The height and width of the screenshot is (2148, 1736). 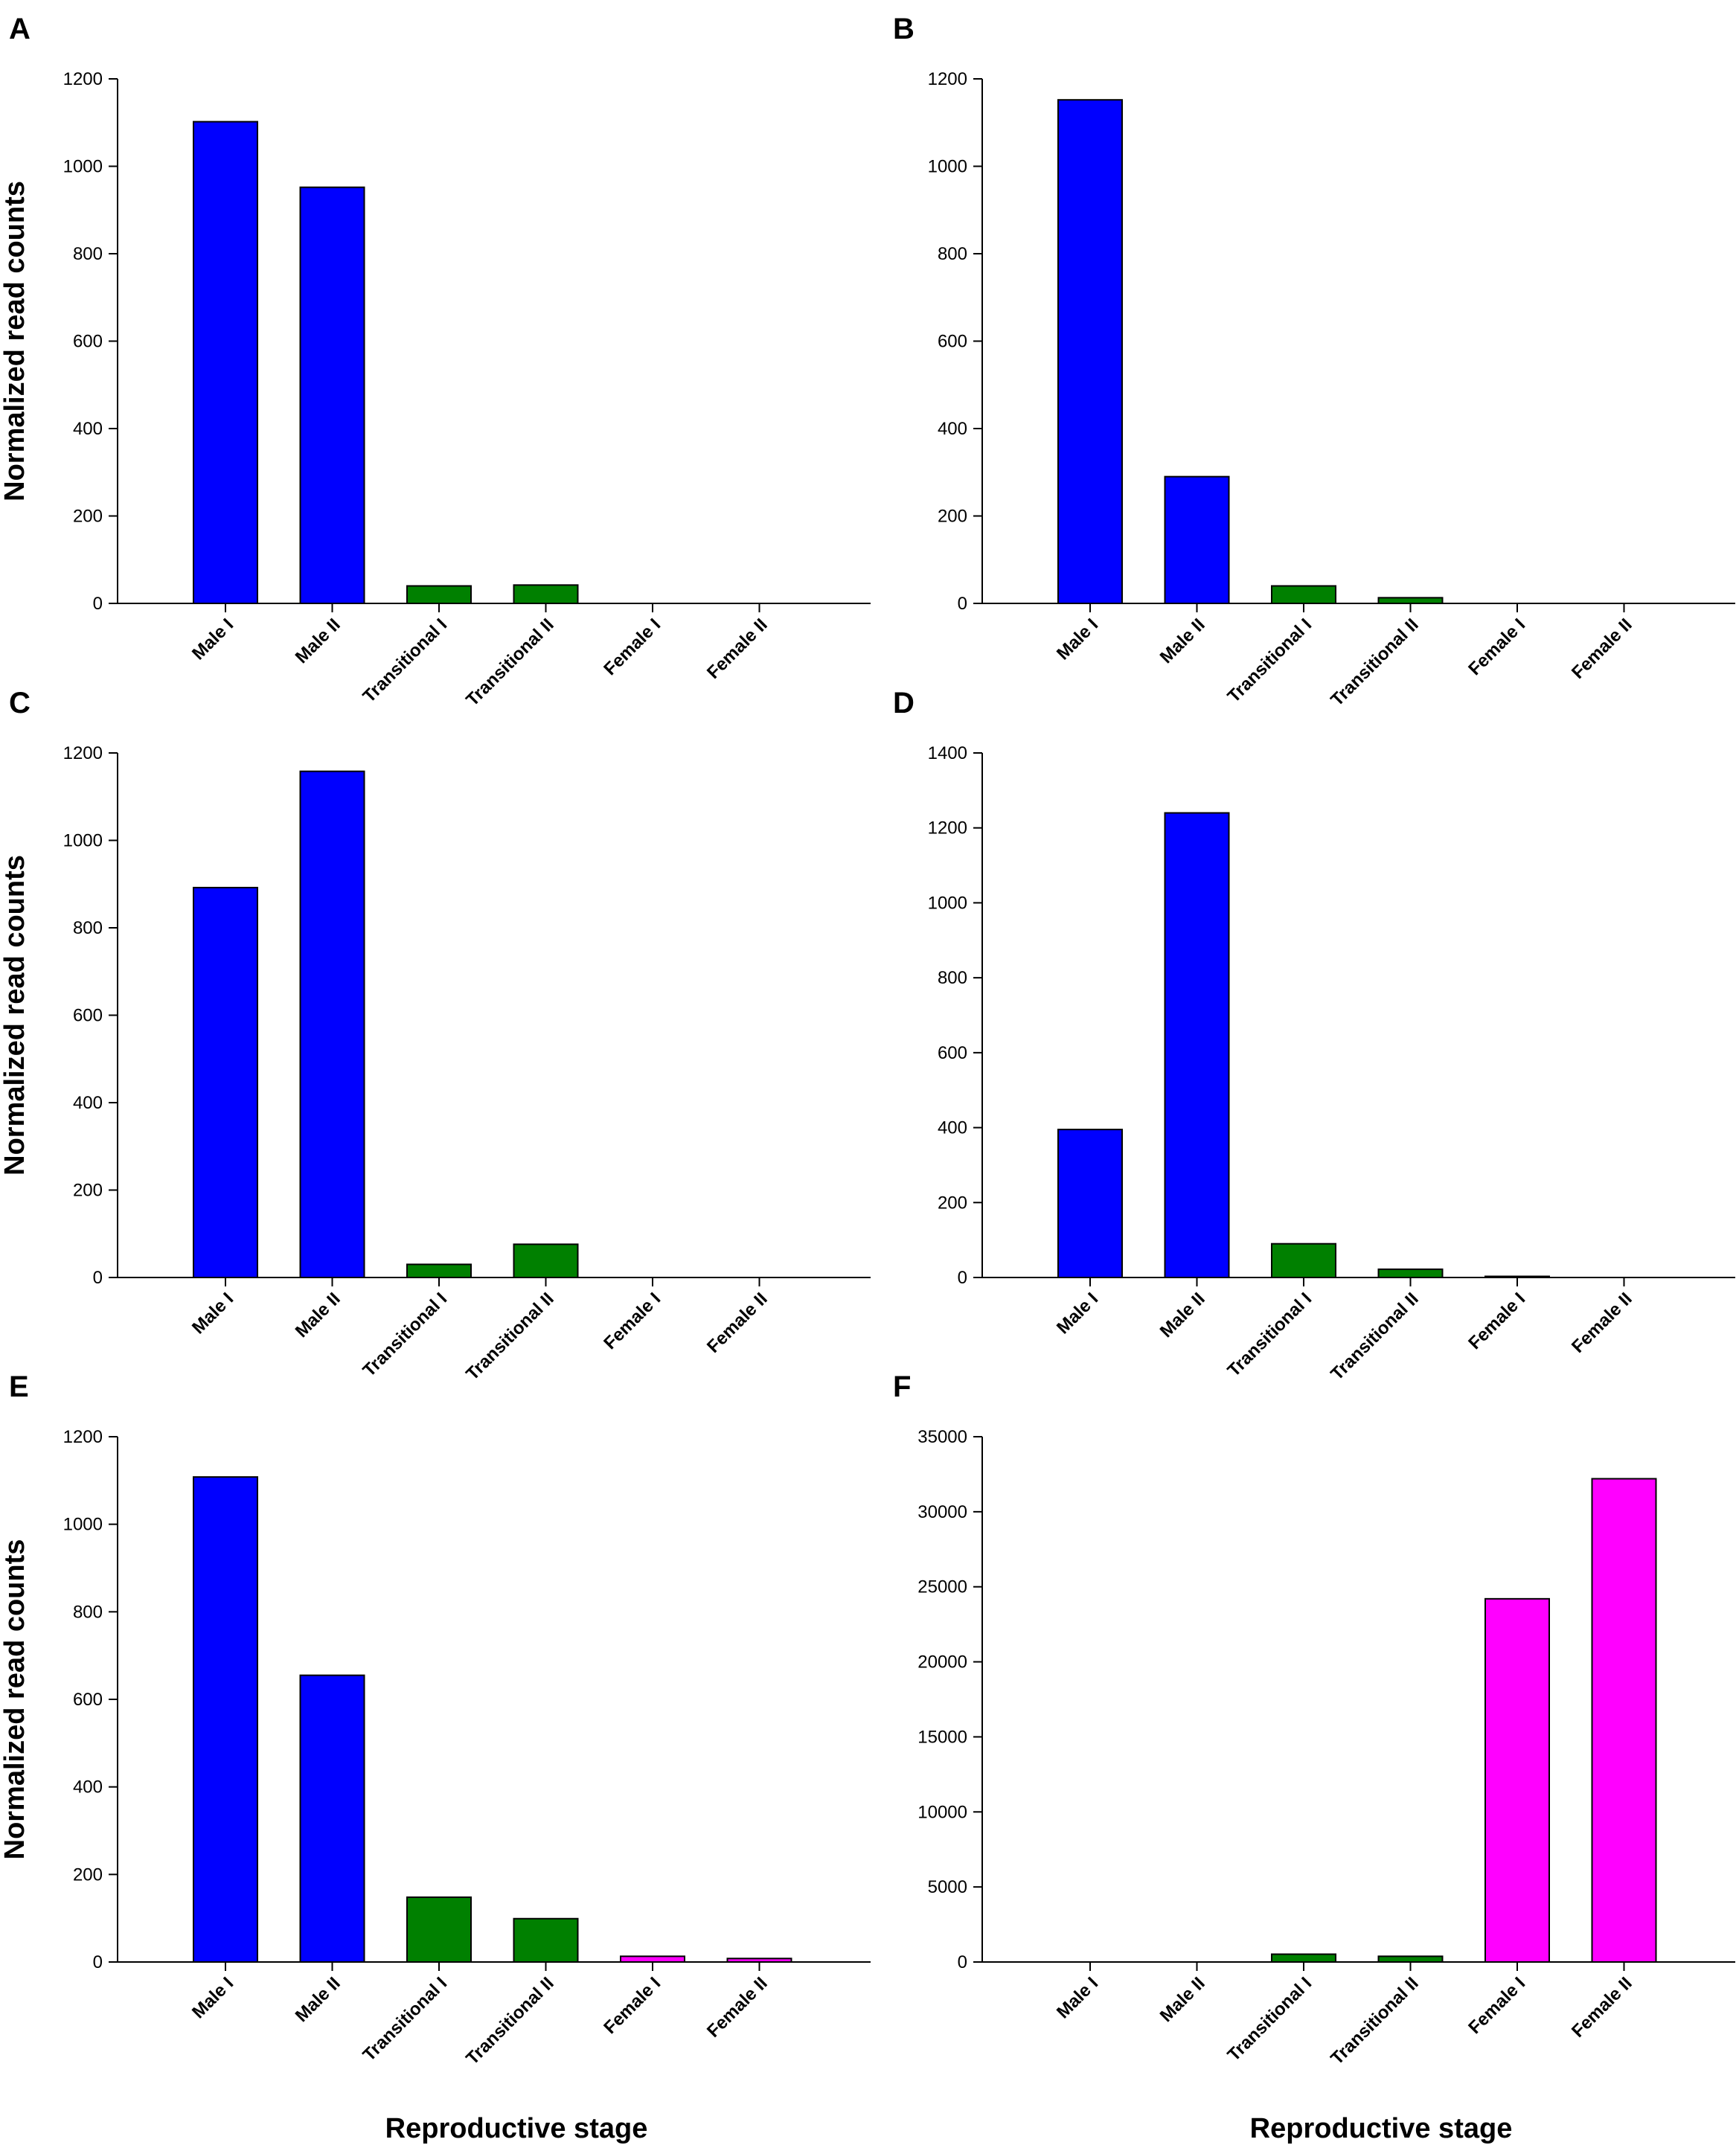 I want to click on panel-label: E, so click(x=19, y=1387).